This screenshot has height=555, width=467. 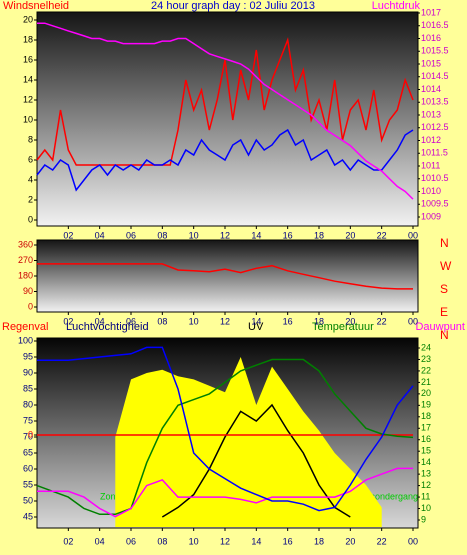 I want to click on y2-tick-label: 23, so click(x=426, y=359).